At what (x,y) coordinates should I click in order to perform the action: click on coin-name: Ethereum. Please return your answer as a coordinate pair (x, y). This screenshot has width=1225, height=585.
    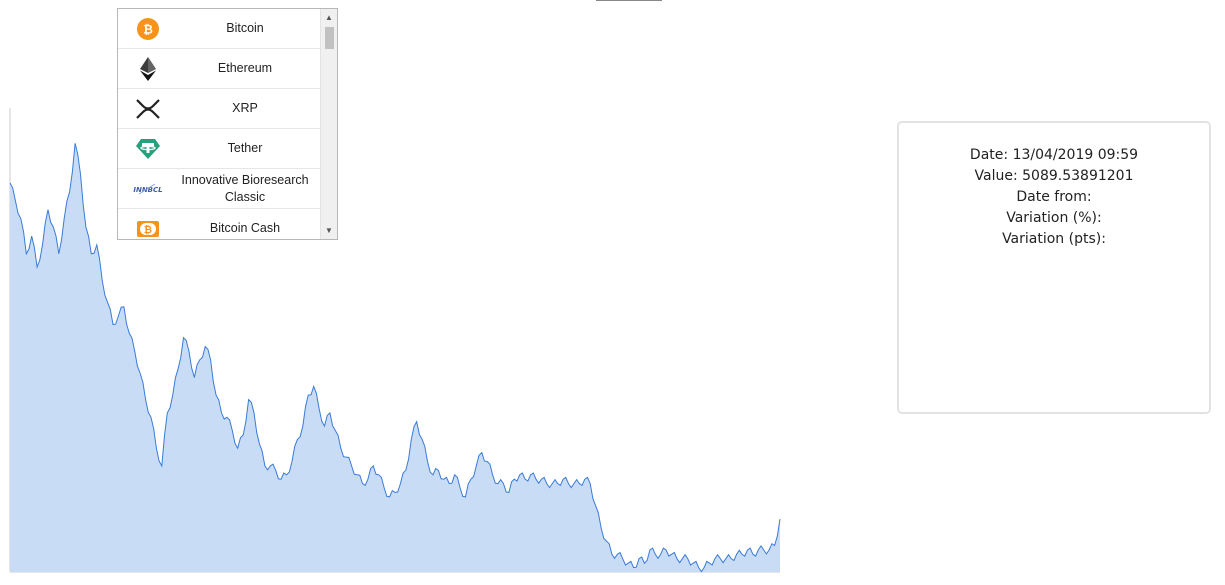
    Looking at the image, I should click on (245, 68).